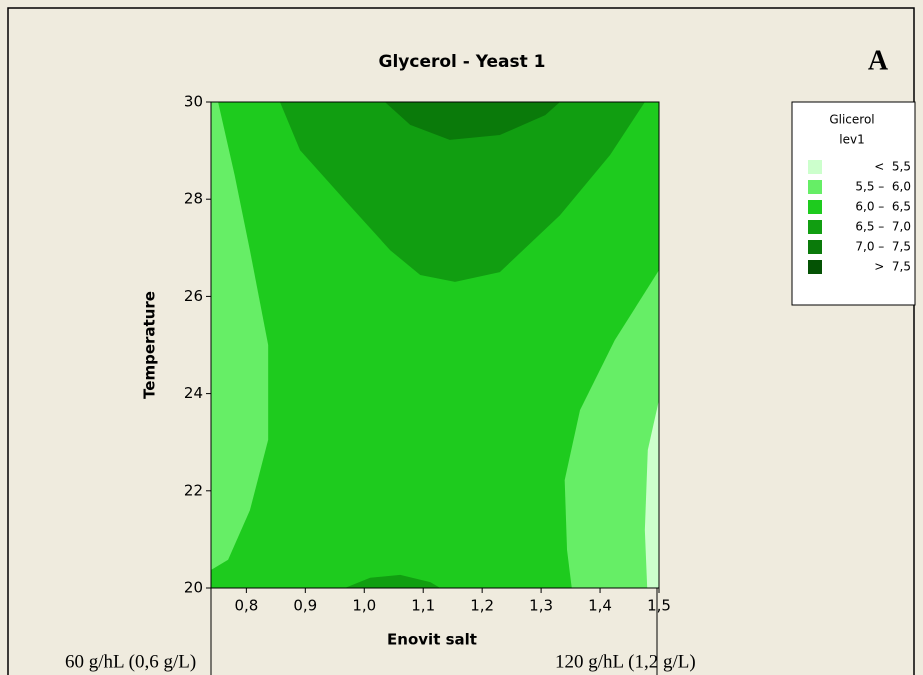 The width and height of the screenshot is (923, 675). What do you see at coordinates (851, 140) in the screenshot?
I see `legend-title: lev1` at bounding box center [851, 140].